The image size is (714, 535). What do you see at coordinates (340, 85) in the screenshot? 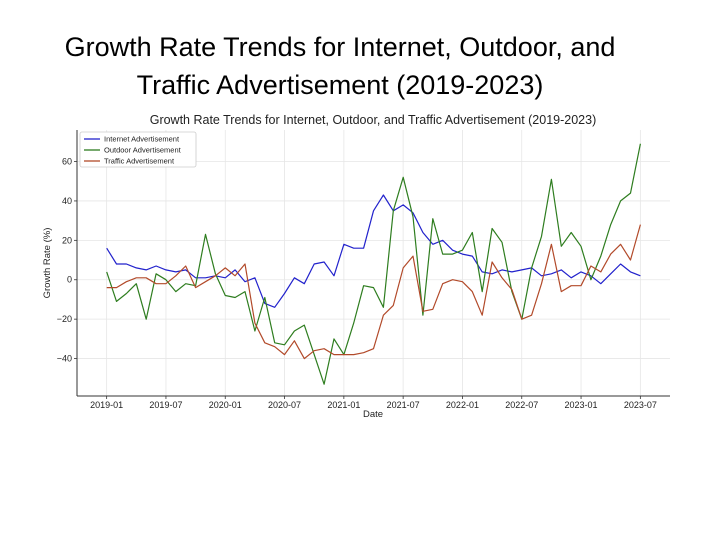
I see `slide-title-line-2: Traffic Advertisement (2019-2023)` at bounding box center [340, 85].